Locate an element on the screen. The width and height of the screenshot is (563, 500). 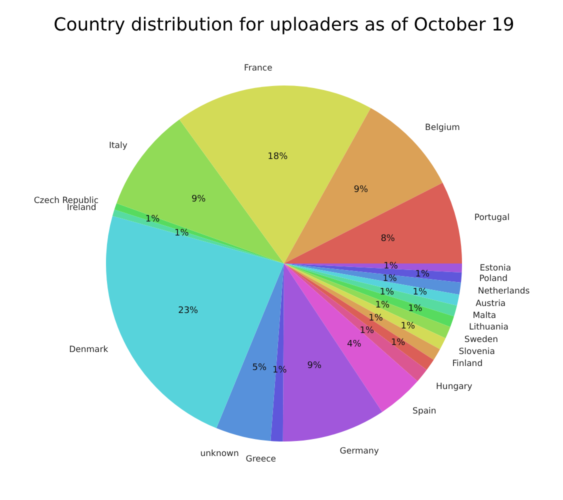
slice-label: Denmark is located at coordinates (88, 349).